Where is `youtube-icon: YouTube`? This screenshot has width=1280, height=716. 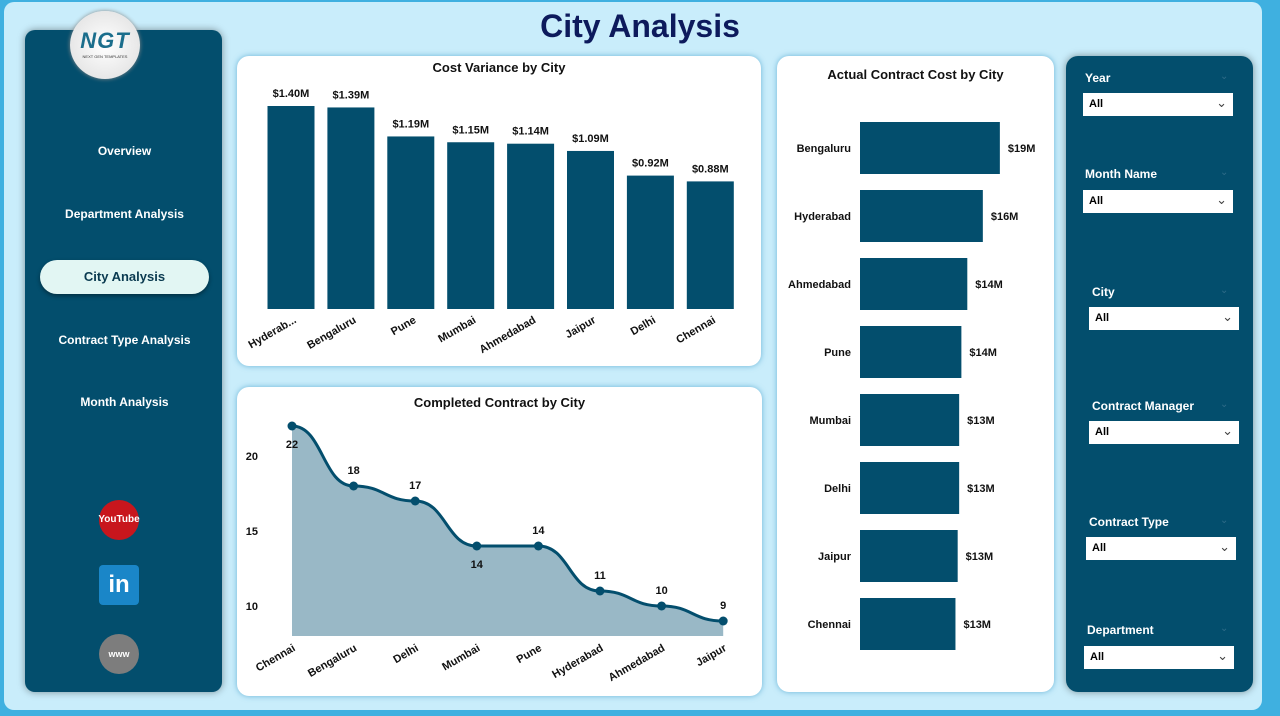 youtube-icon: YouTube is located at coordinates (119, 520).